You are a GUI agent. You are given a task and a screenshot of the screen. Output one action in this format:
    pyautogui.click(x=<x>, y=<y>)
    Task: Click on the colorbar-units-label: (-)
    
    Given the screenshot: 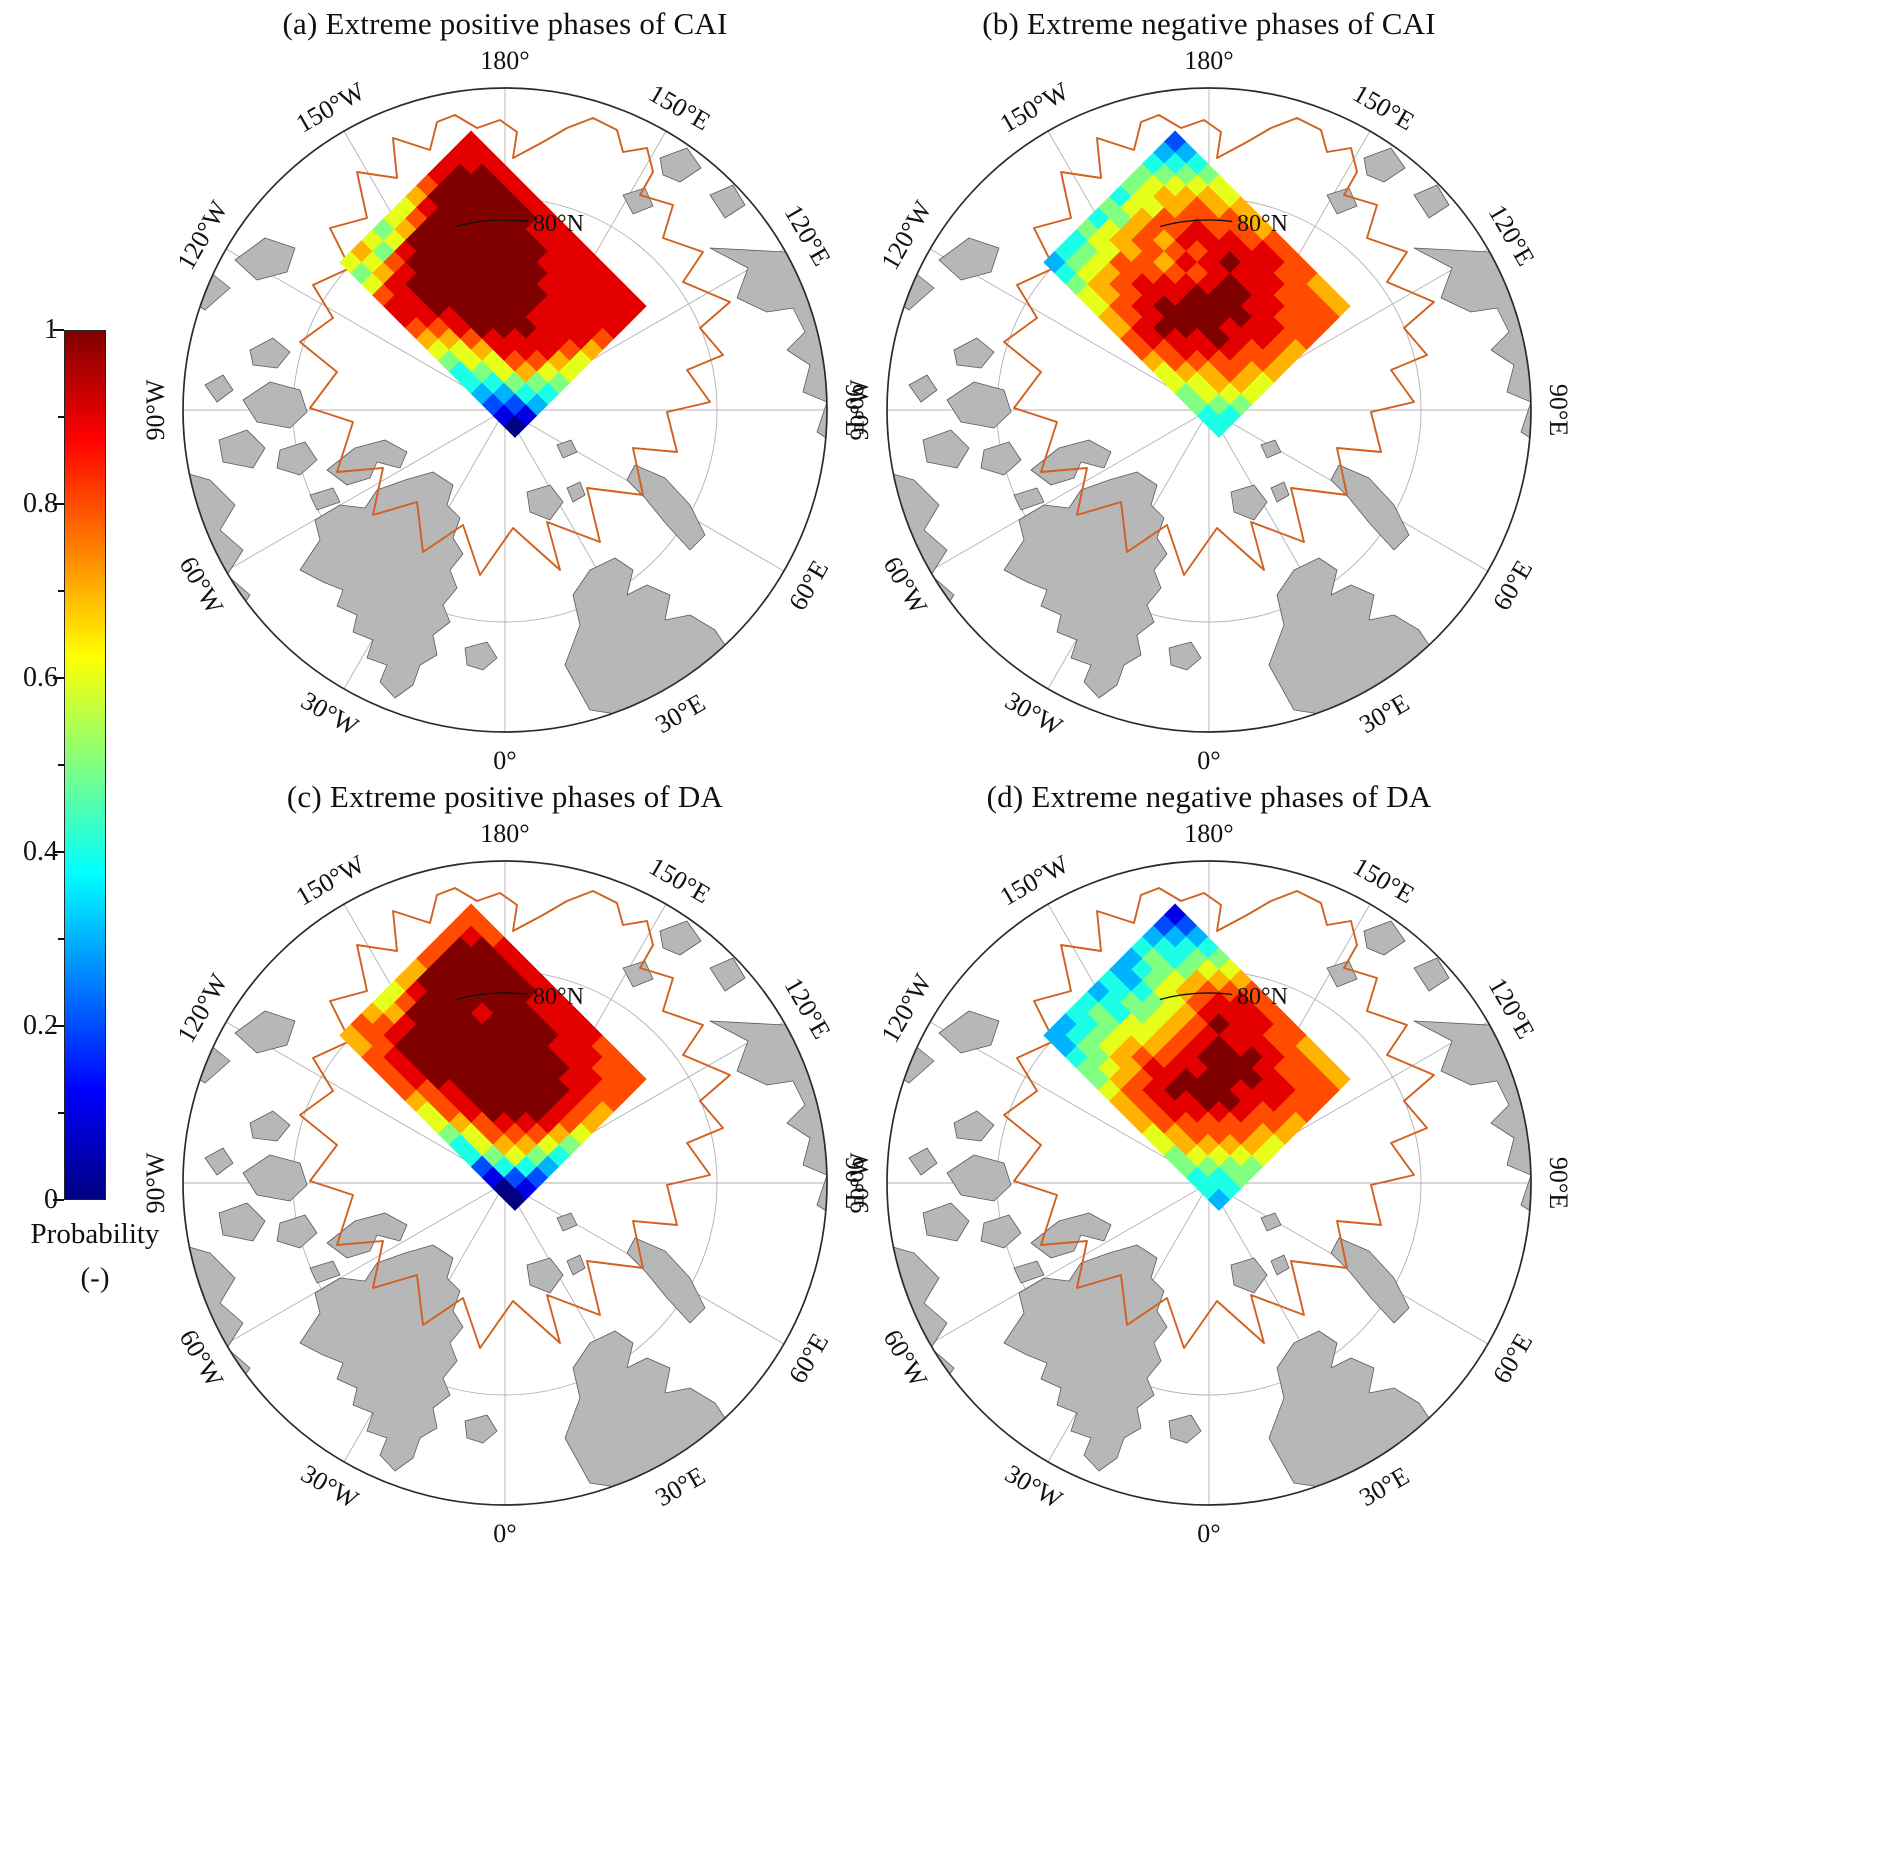 What is the action you would take?
    pyautogui.click(x=95, y=1278)
    